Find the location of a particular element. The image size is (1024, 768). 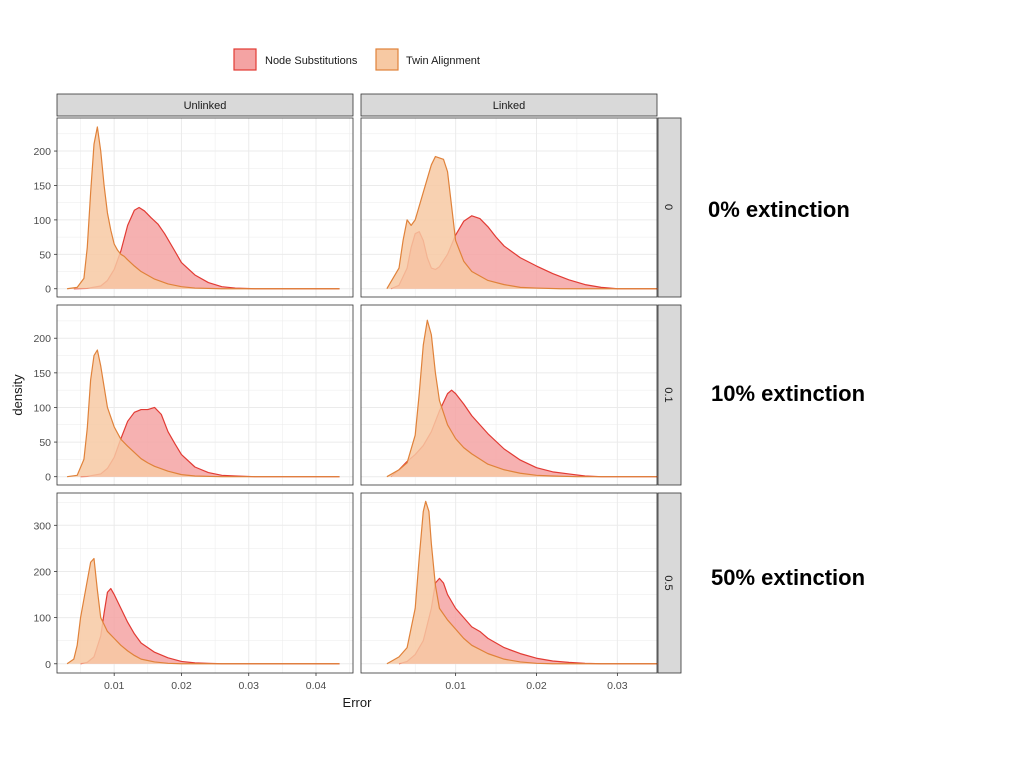

row-label-0-5: 0.5 is located at coordinates (668, 582).